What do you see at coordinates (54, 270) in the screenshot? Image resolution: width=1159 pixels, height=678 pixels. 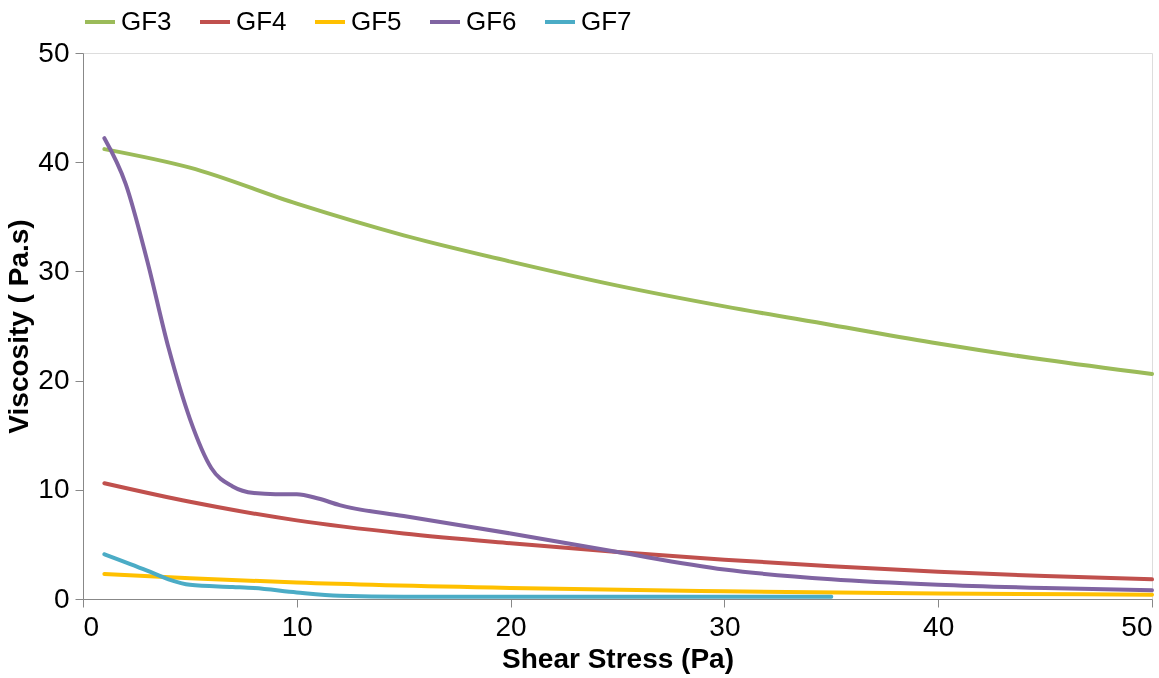 I see `y-tick-label: 30` at bounding box center [54, 270].